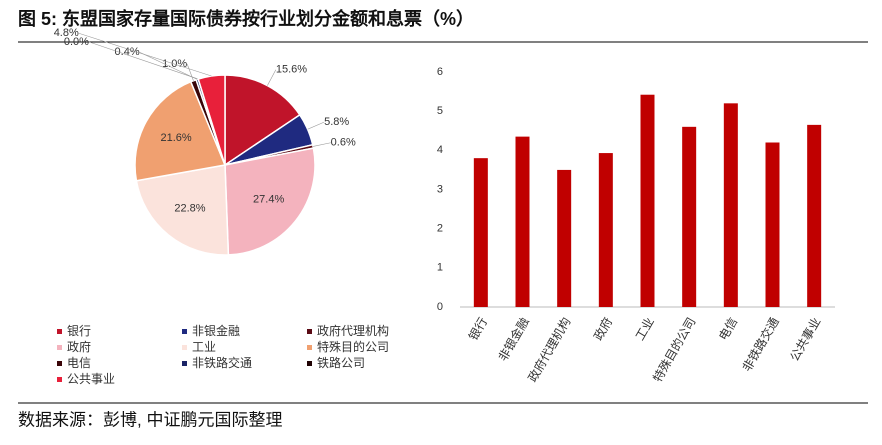 Image resolution: width=882 pixels, height=445 pixels. I want to click on legend-label: 铁路公司, so click(341, 362).